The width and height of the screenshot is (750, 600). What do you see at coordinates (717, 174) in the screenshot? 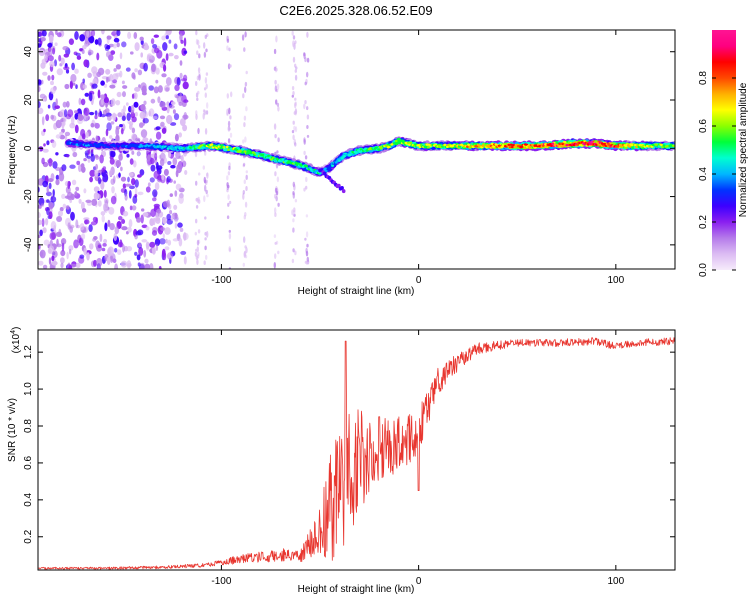
I see `colorbar-ticks: 0.0 0.2 0.4 0.6 0.8` at bounding box center [717, 174].